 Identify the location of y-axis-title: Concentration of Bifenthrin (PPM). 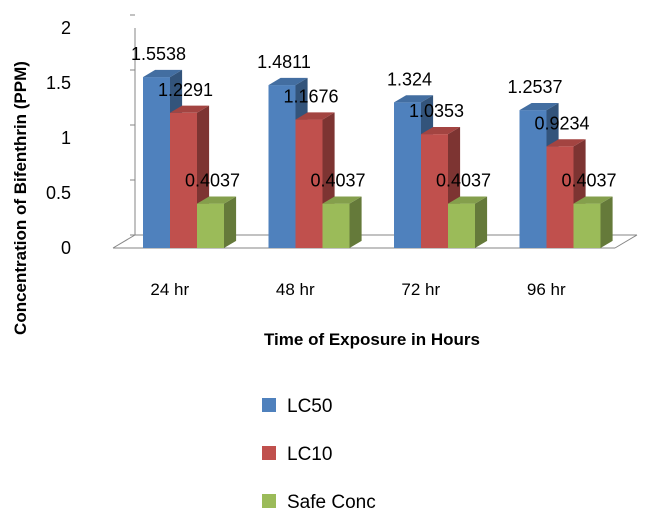
(20, 198).